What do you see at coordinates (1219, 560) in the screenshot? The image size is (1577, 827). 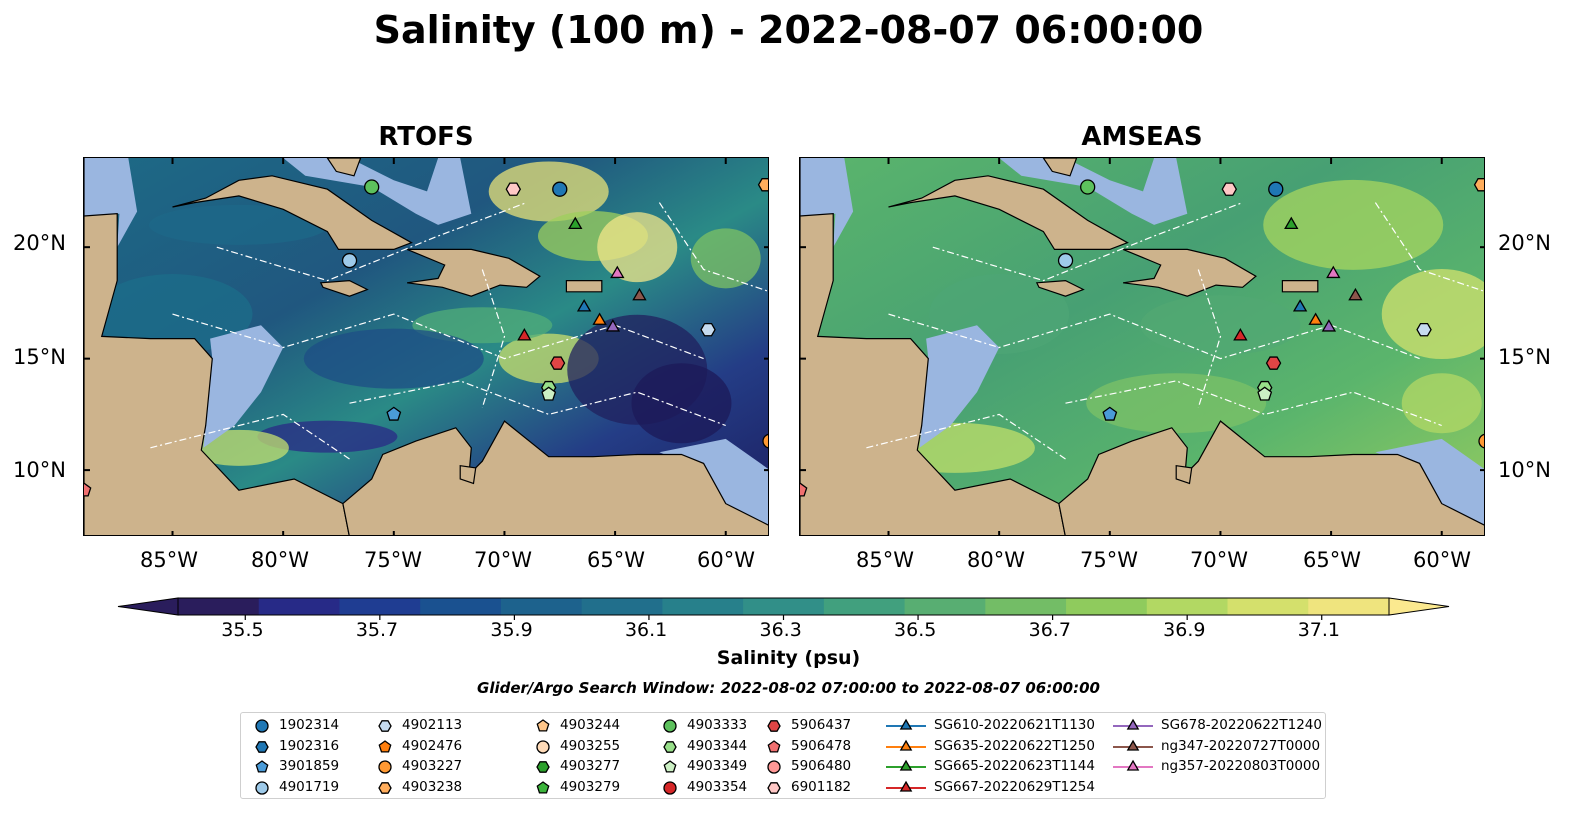 I see `lon-tick-label: 70°W` at bounding box center [1219, 560].